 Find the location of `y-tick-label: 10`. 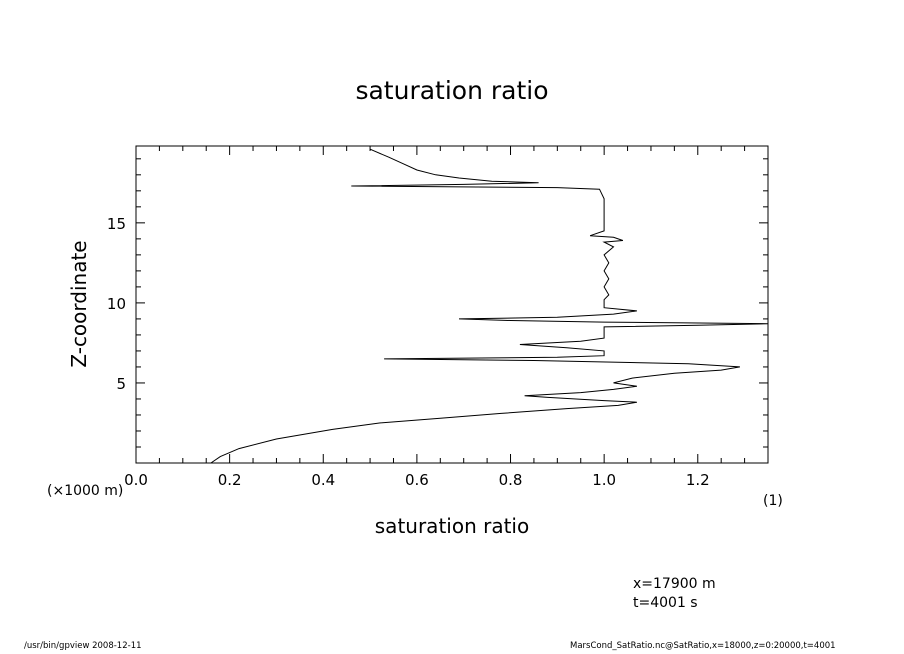

y-tick-label: 10 is located at coordinates (116, 304).